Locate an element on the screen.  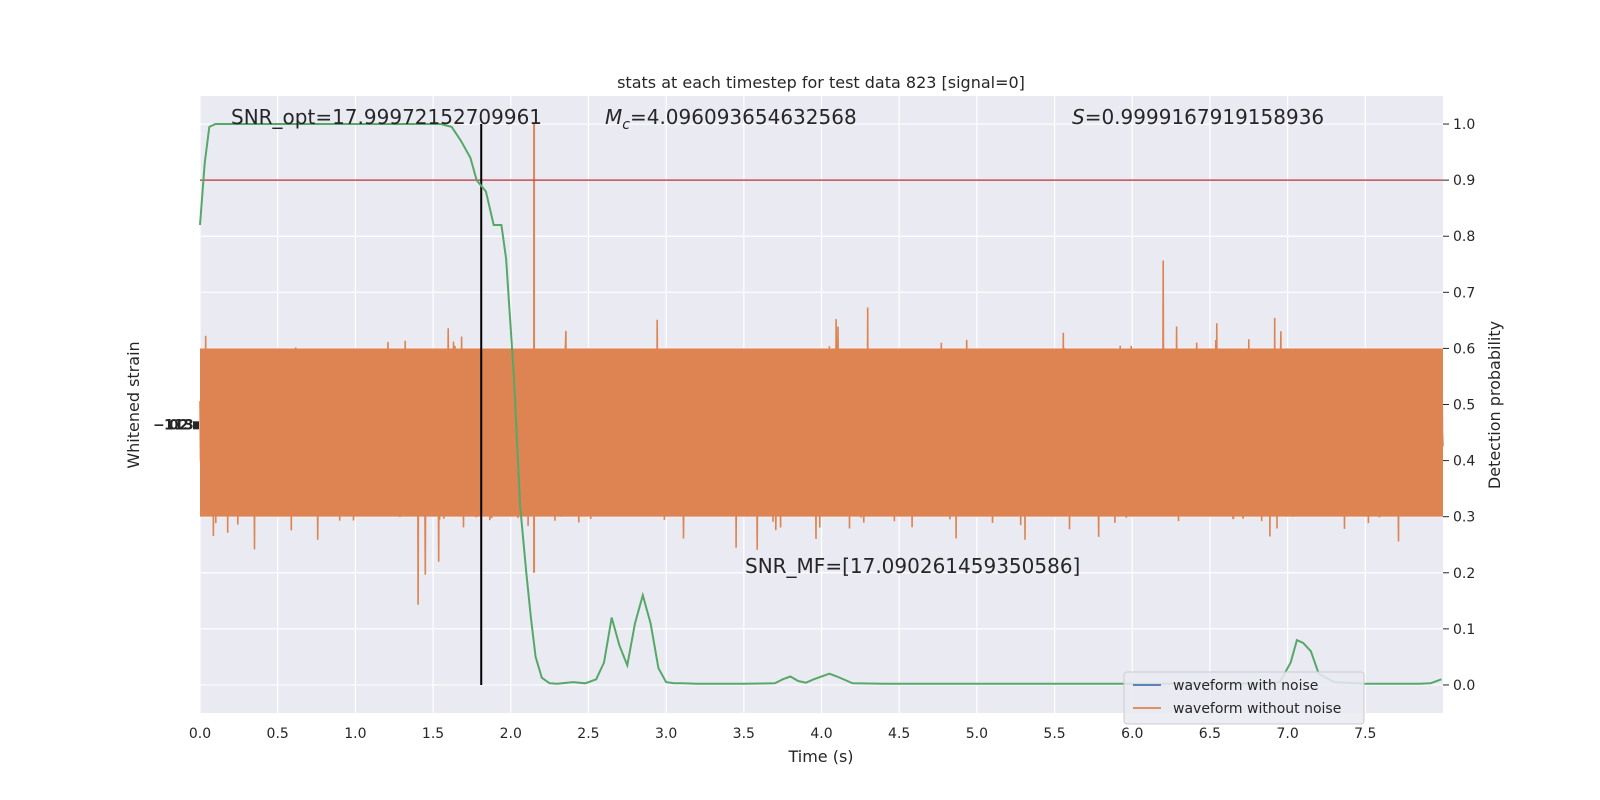
x-tick-label: 4.5 is located at coordinates (899, 734).